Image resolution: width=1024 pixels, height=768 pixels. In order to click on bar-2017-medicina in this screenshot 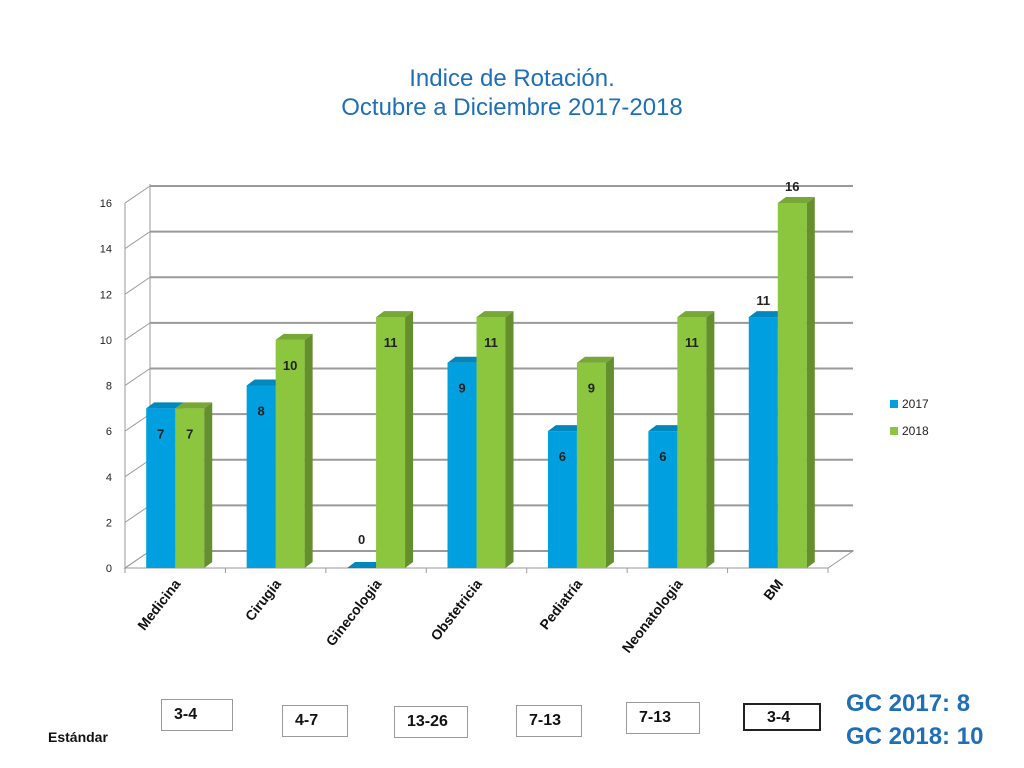, I will do `click(161, 488)`.